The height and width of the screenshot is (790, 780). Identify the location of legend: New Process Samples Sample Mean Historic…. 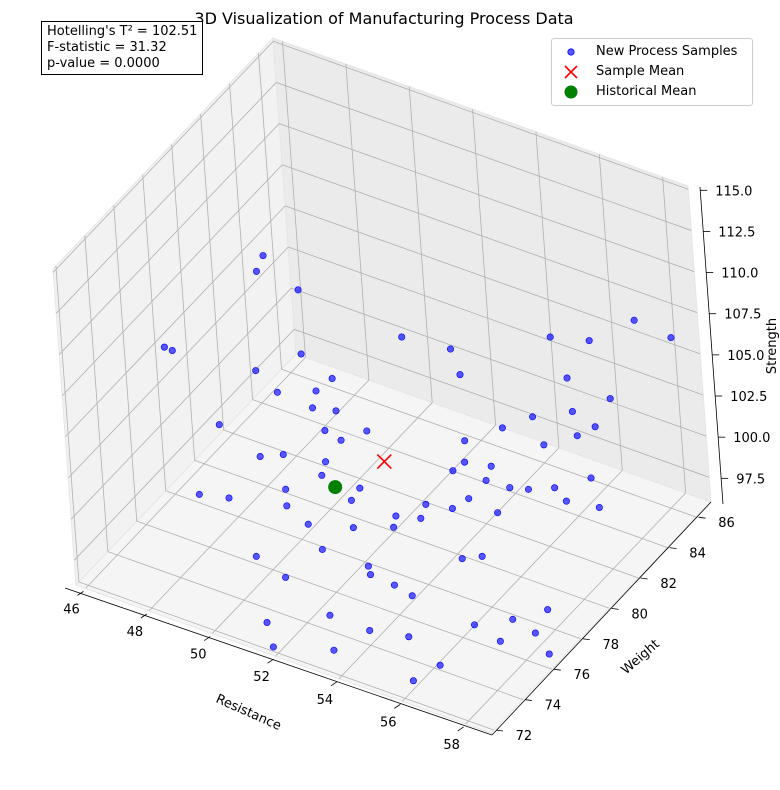
(652, 72).